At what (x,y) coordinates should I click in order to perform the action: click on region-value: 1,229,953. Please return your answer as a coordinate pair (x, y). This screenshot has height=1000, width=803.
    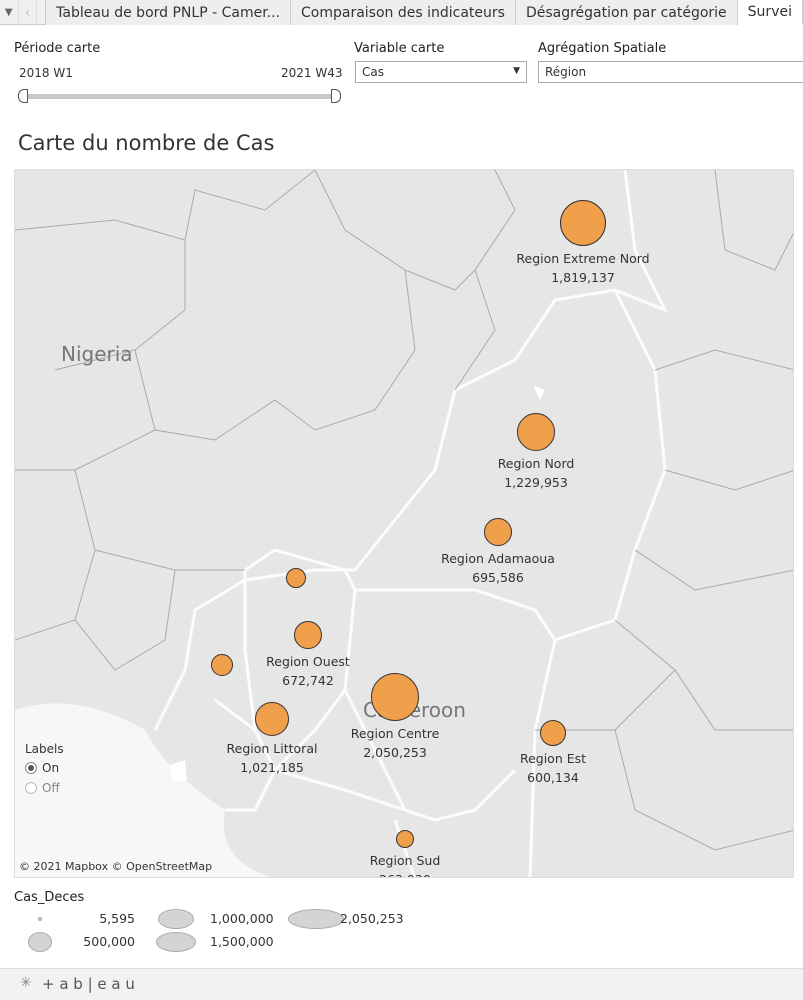
    Looking at the image, I should click on (536, 482).